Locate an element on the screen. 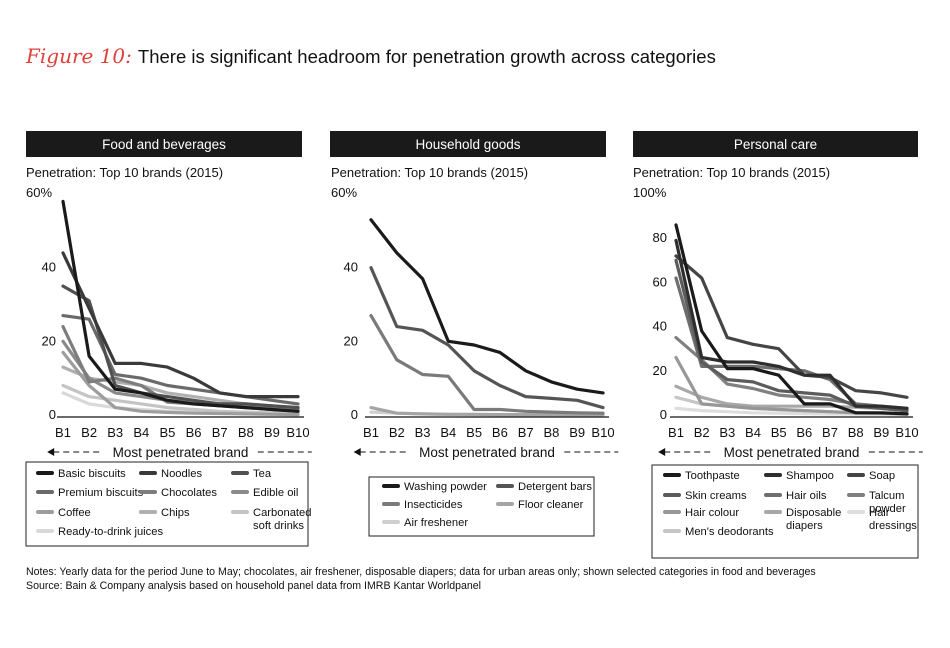  series-line-washing-powder is located at coordinates (487, 306).